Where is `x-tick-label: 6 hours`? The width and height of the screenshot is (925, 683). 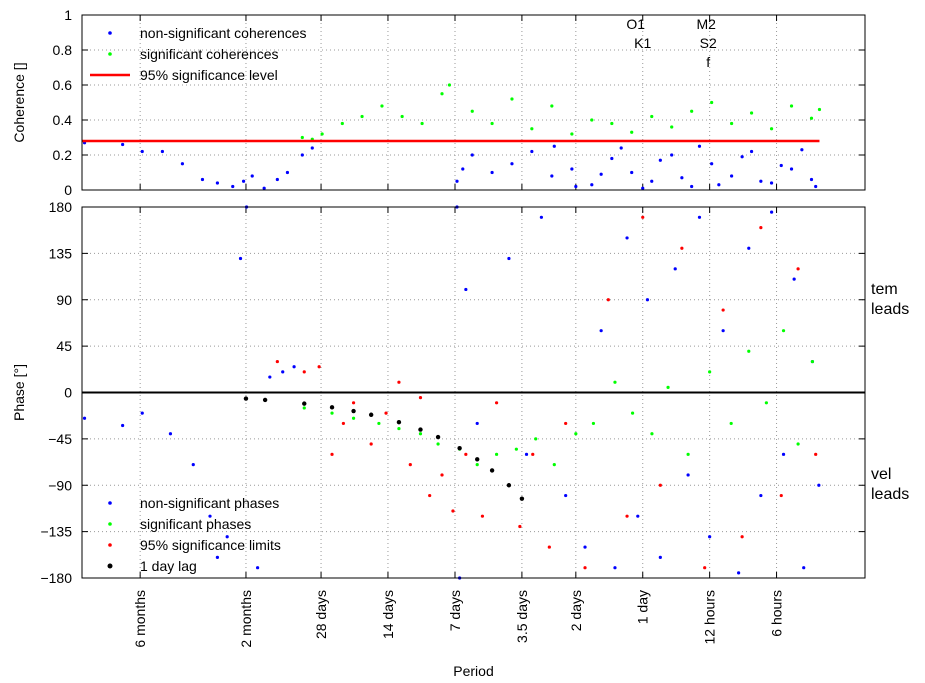 x-tick-label: 6 hours is located at coordinates (777, 613).